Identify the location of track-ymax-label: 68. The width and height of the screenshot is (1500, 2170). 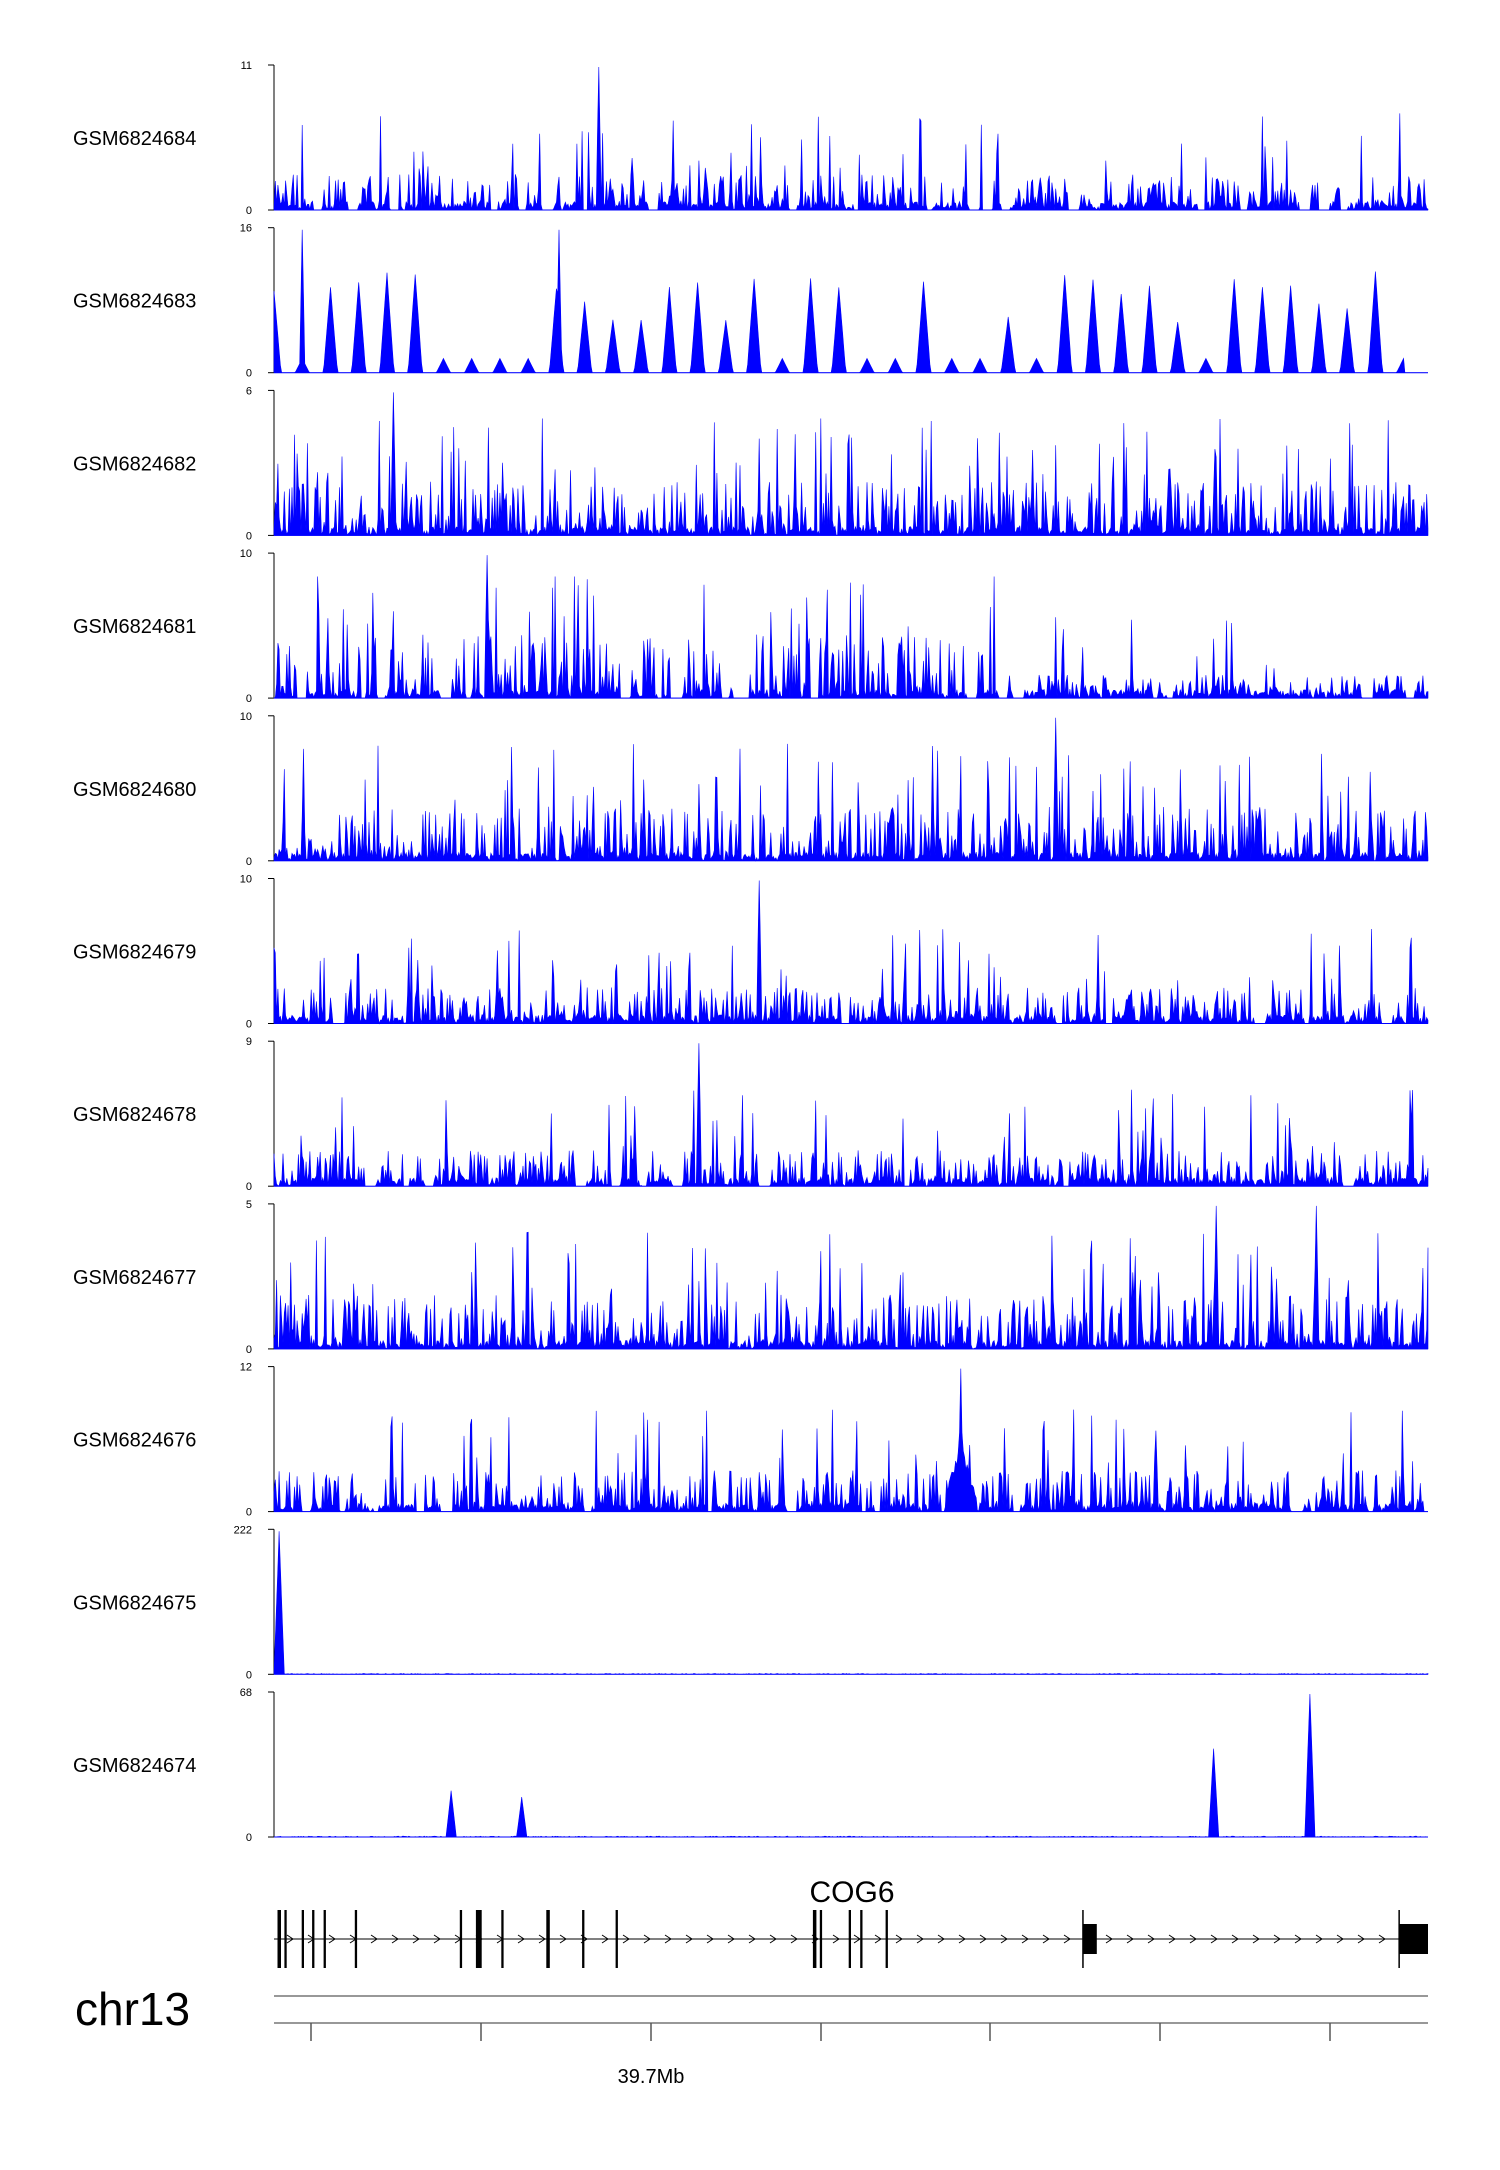
(246, 1693).